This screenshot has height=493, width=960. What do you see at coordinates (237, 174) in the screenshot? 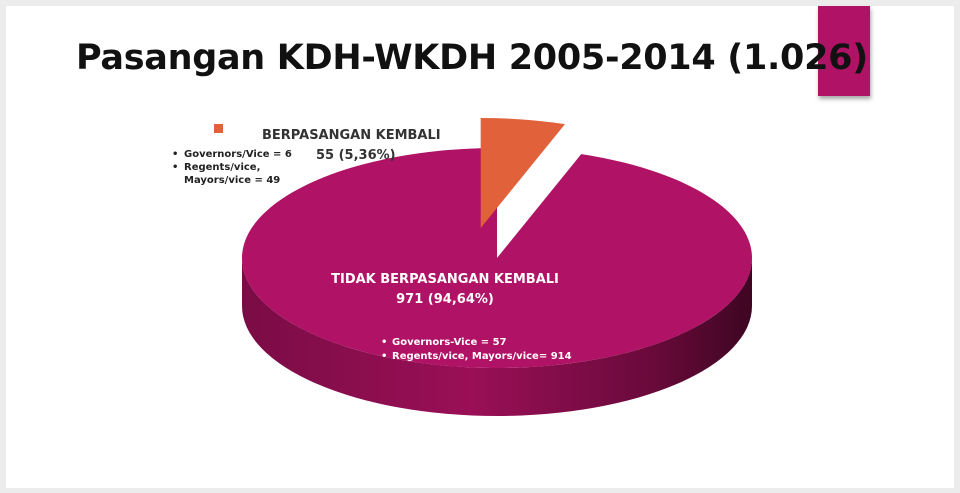
I see `breakdown-item: Regents/vice, Mayors/vice = 49` at bounding box center [237, 174].